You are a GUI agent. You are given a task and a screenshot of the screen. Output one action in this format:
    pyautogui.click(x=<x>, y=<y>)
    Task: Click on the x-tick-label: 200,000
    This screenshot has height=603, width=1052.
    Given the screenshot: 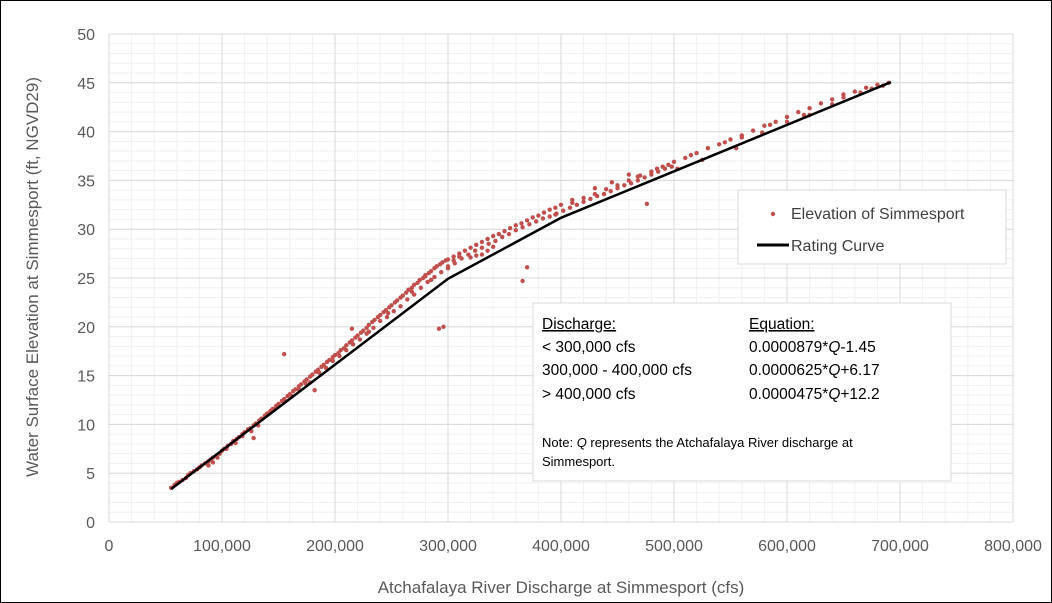 What is the action you would take?
    pyautogui.click(x=335, y=546)
    